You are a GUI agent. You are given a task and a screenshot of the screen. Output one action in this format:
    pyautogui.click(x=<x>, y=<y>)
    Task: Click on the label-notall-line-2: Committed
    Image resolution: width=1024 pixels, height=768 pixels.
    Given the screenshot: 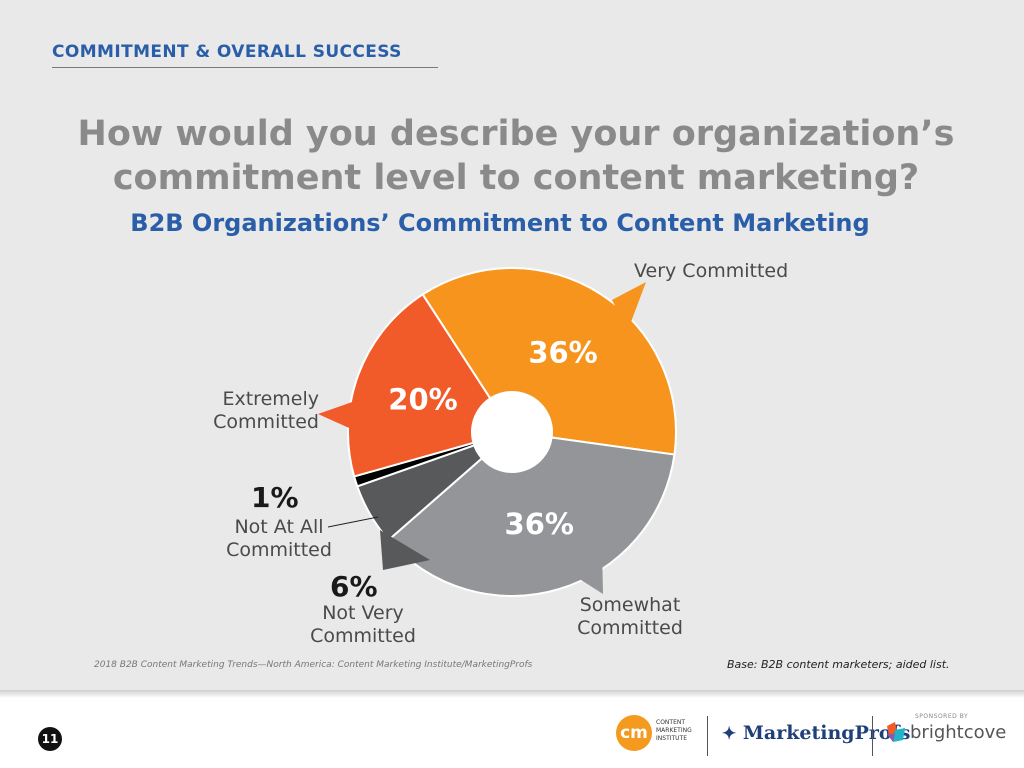 What is the action you would take?
    pyautogui.click(x=279, y=550)
    